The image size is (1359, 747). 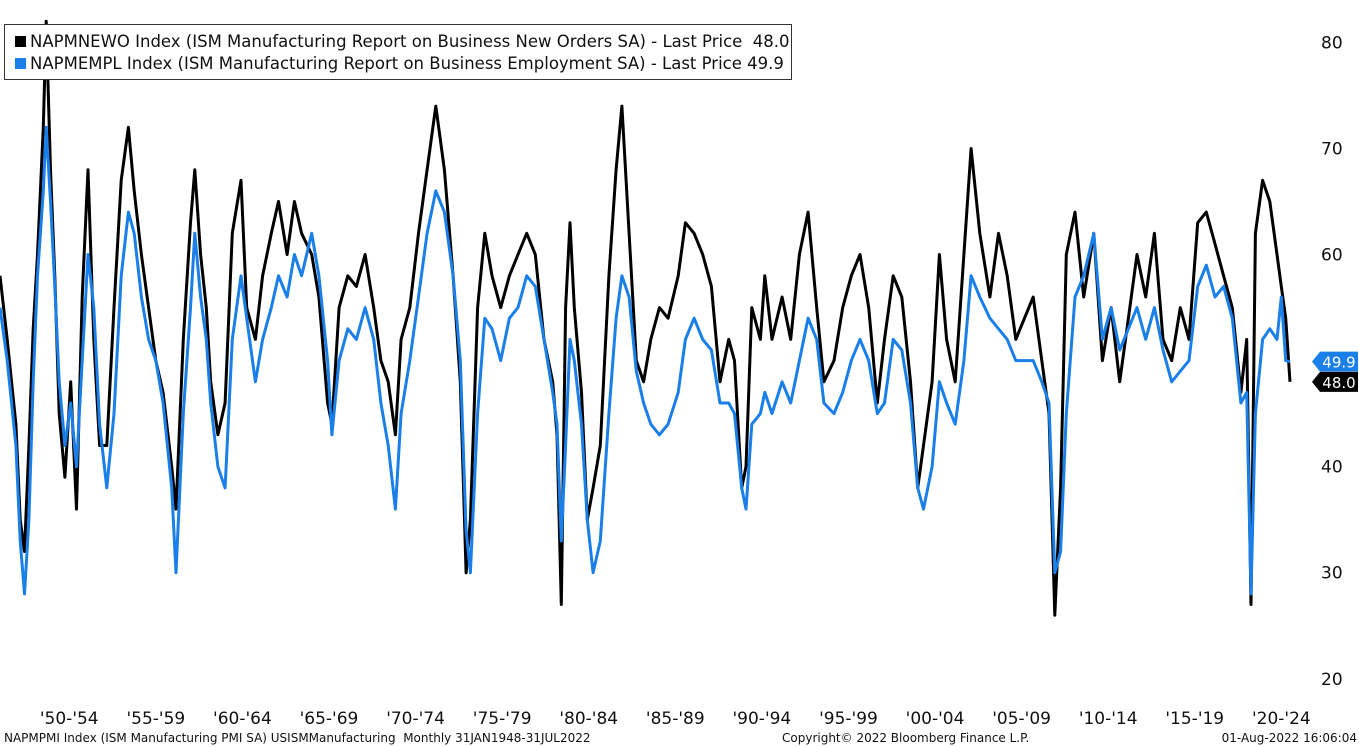 I want to click on svg-text: 49.9, so click(x=1338, y=363).